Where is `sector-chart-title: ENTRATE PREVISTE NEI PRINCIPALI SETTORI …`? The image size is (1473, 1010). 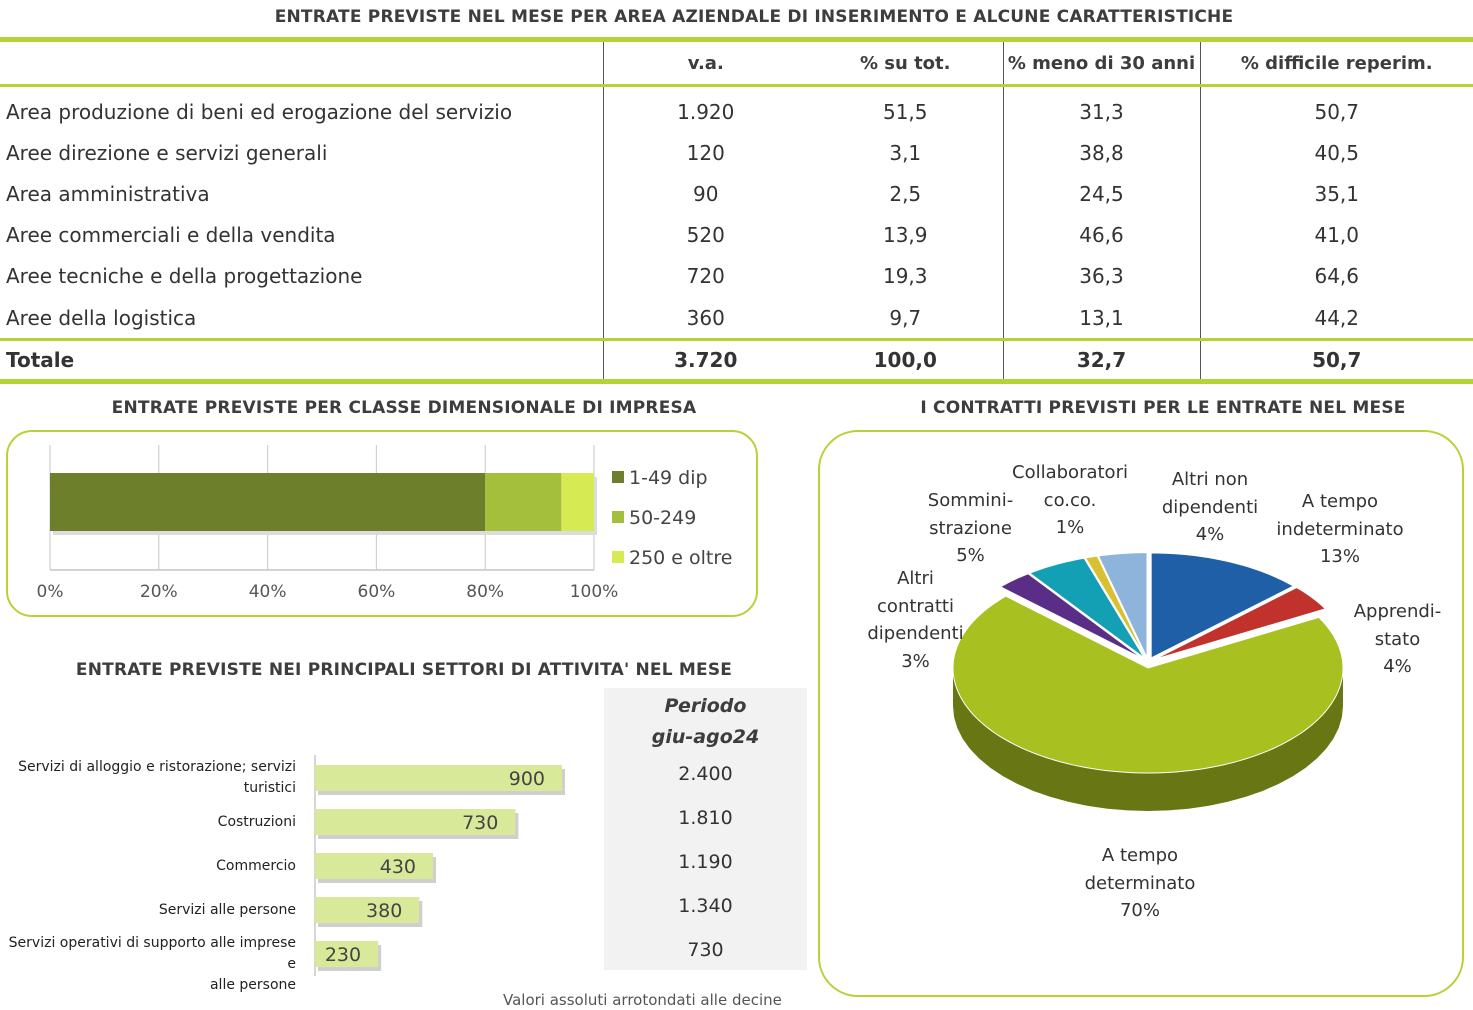
sector-chart-title: ENTRATE PREVISTE NEI PRINCIPALI SETTORI … is located at coordinates (404, 670).